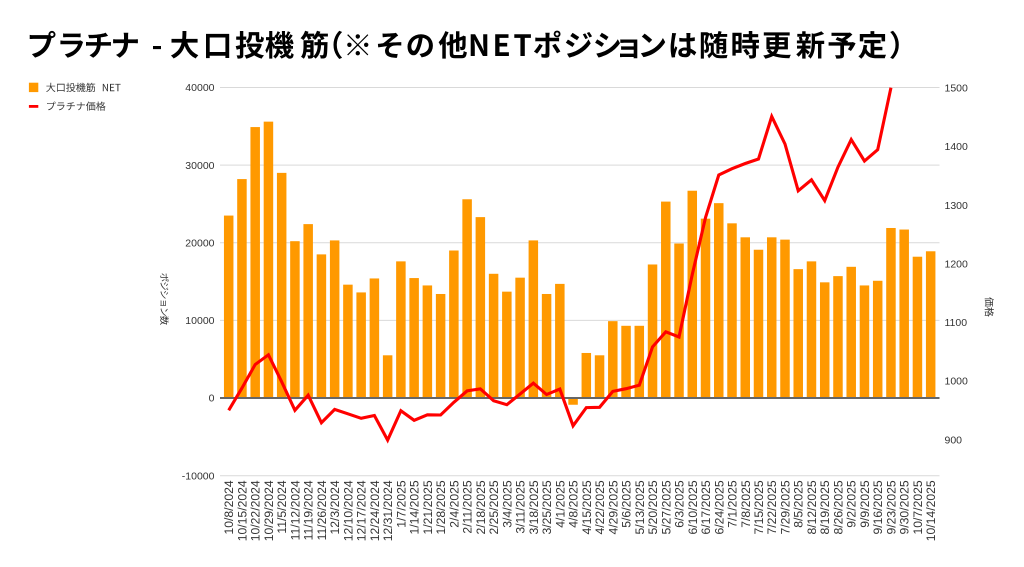  What do you see at coordinates (956, 323) in the screenshot?
I see `svg-text: 1100` at bounding box center [956, 323].